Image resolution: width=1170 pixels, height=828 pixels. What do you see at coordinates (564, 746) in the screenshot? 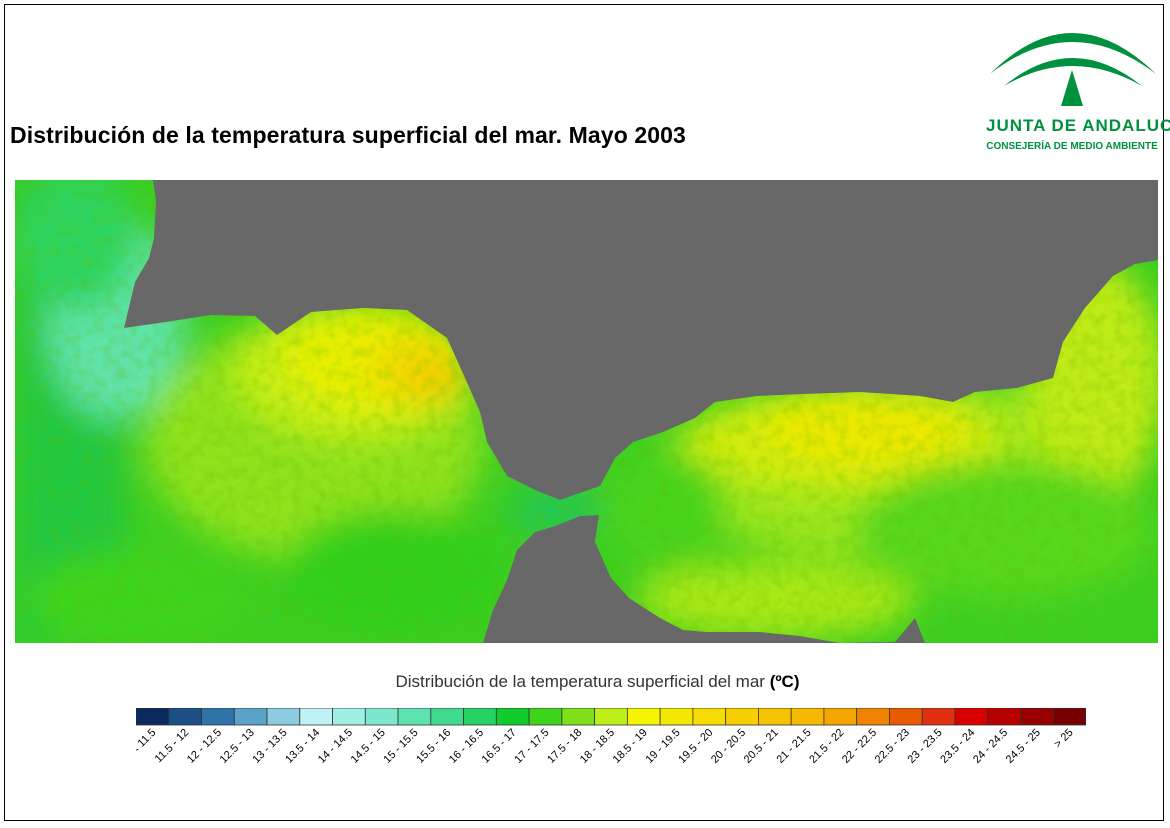
I see `legend-class-label: 17.5 - 18` at bounding box center [564, 746].